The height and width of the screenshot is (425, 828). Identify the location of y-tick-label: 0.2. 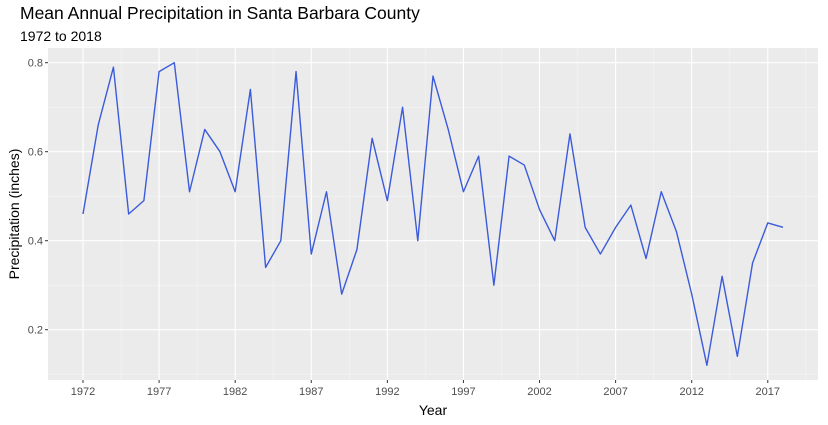
(35, 331).